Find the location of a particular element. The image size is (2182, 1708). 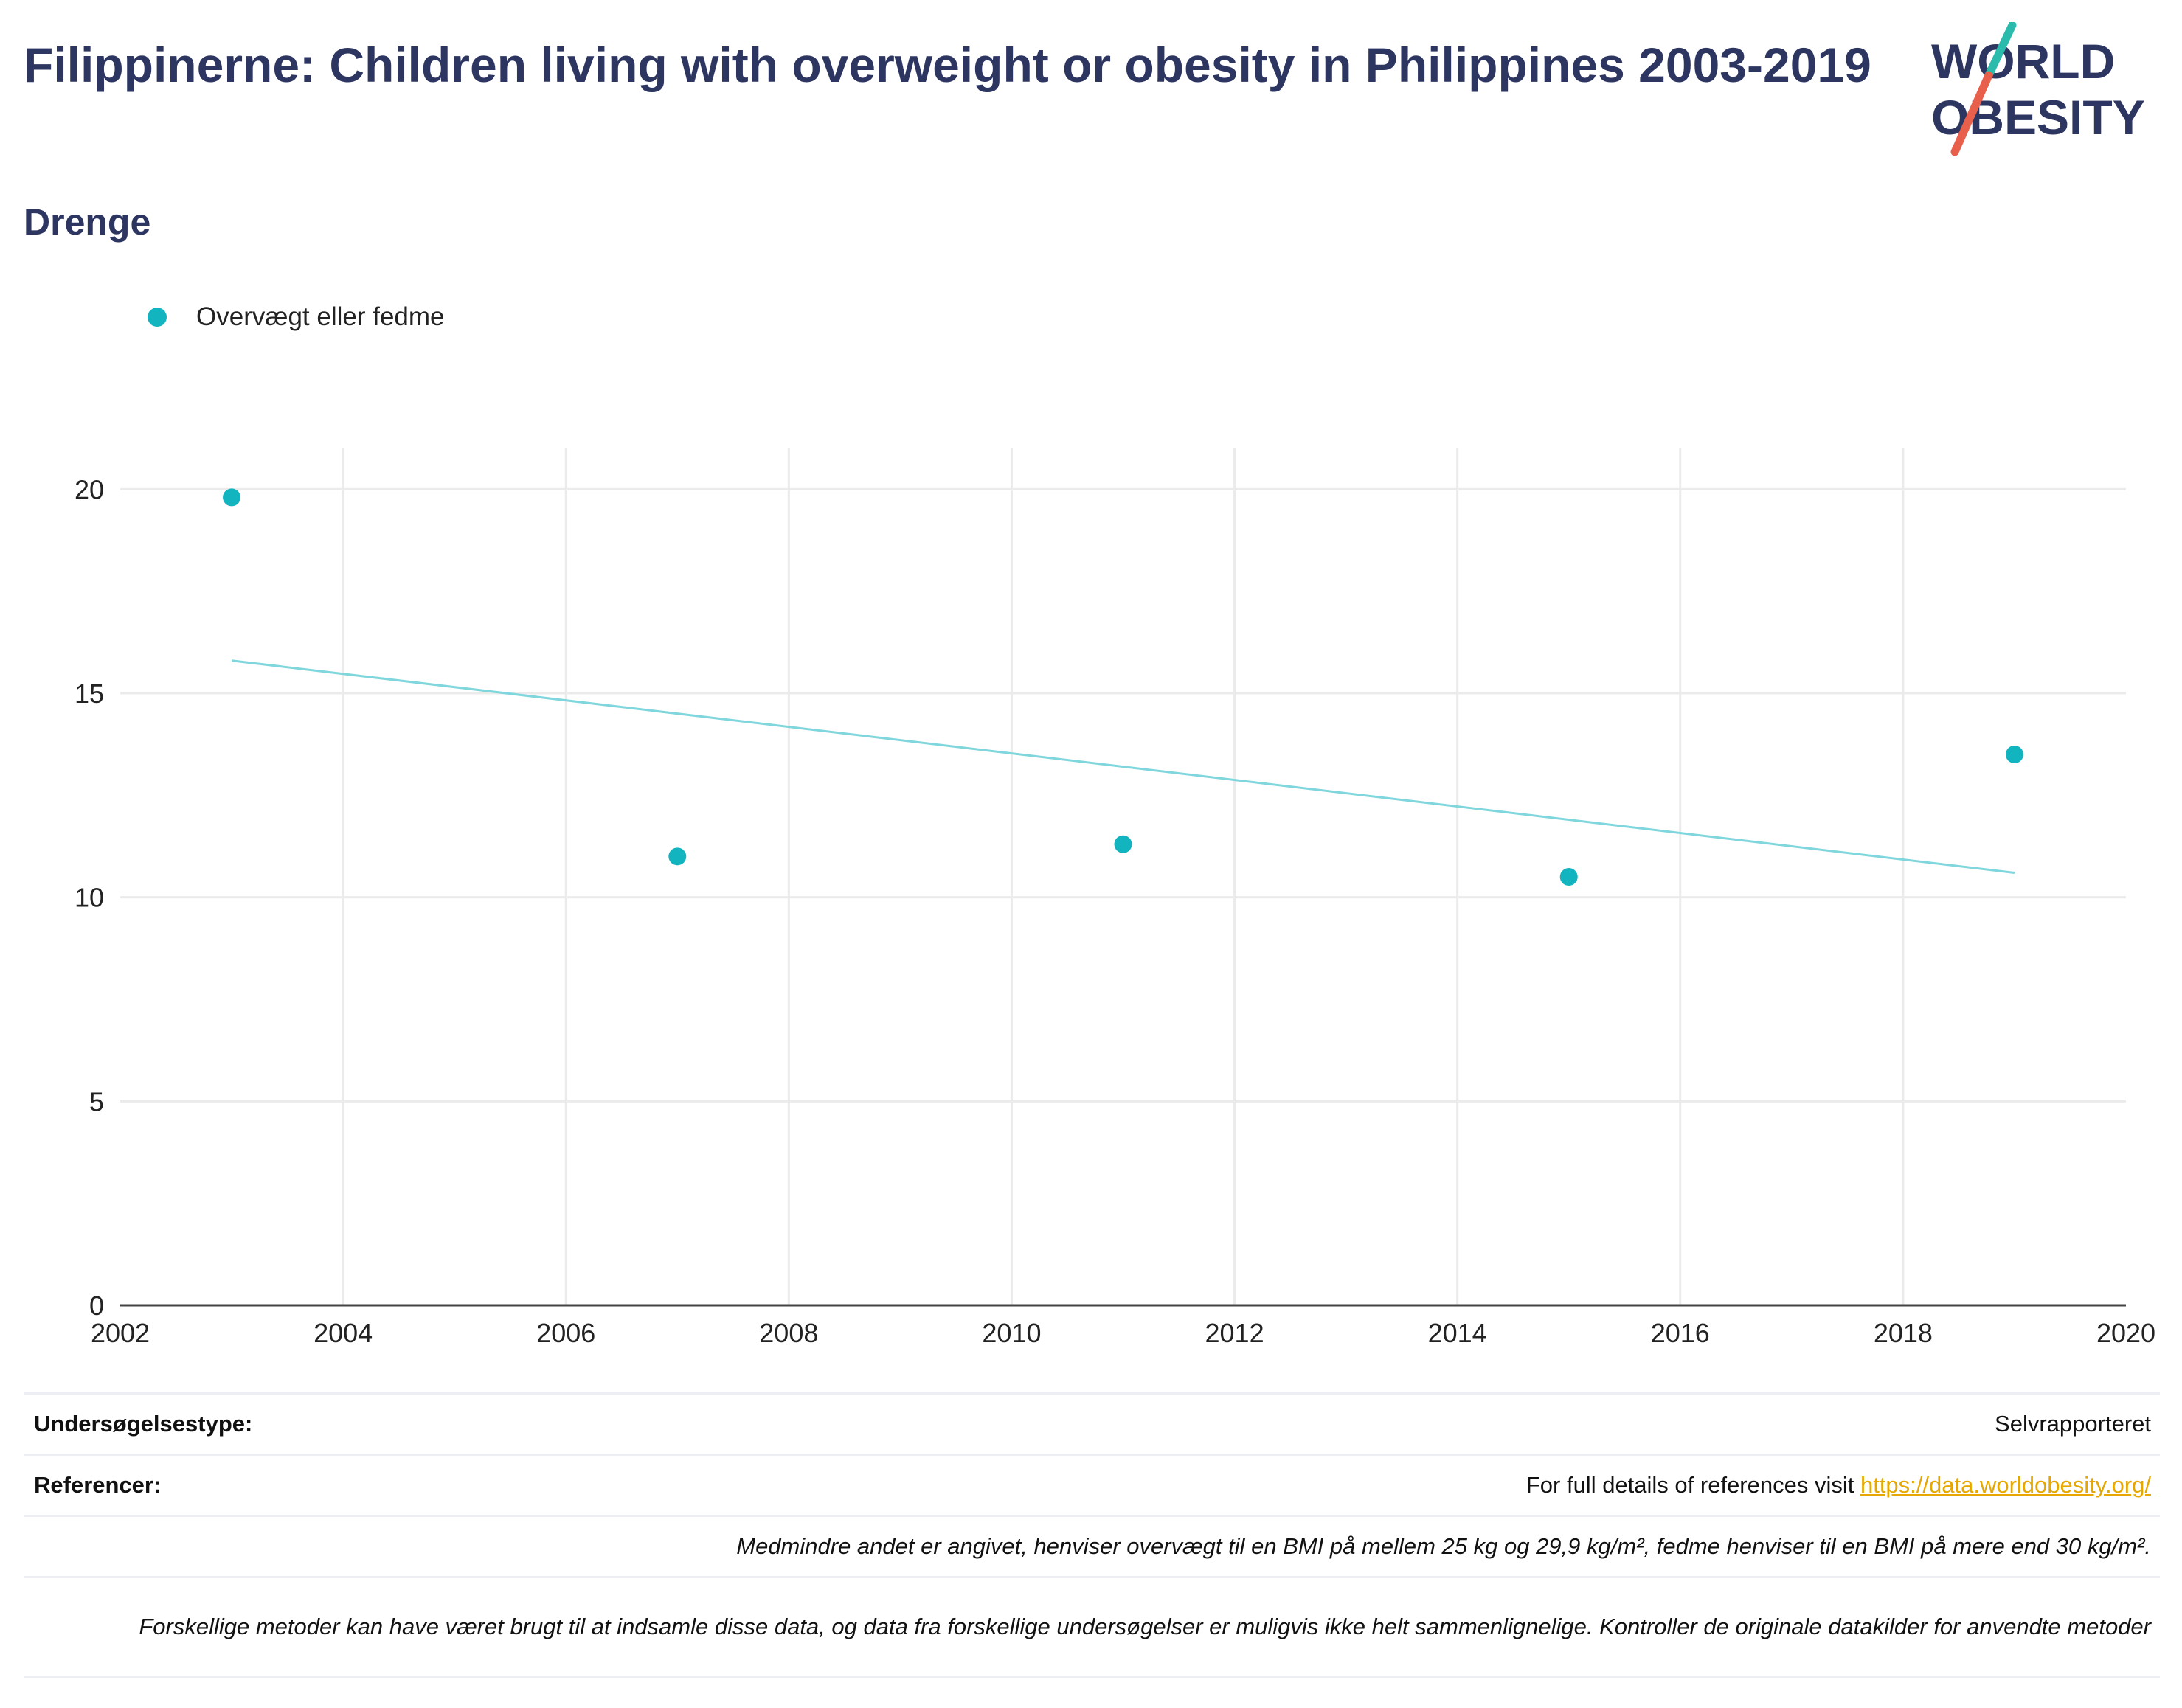

y-tick-label: 10 is located at coordinates (89, 898).